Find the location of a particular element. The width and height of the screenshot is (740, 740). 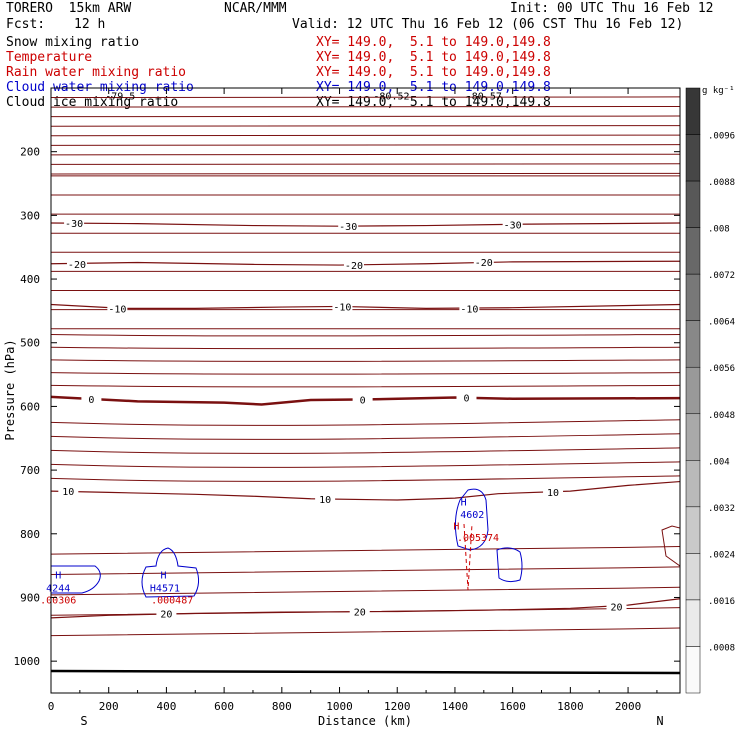

field-xy-cloud-ice: XY= 149.0, 5.1 to 149.0,149.8 is located at coordinates (433, 102).